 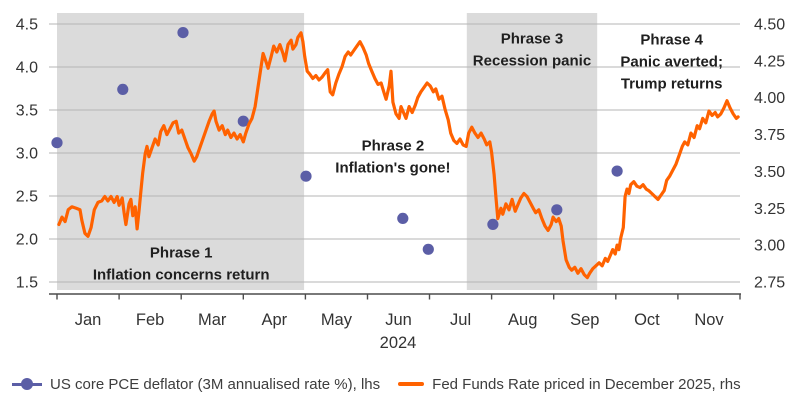 What do you see at coordinates (584, 320) in the screenshot?
I see `x-axis-month-label: Sep` at bounding box center [584, 320].